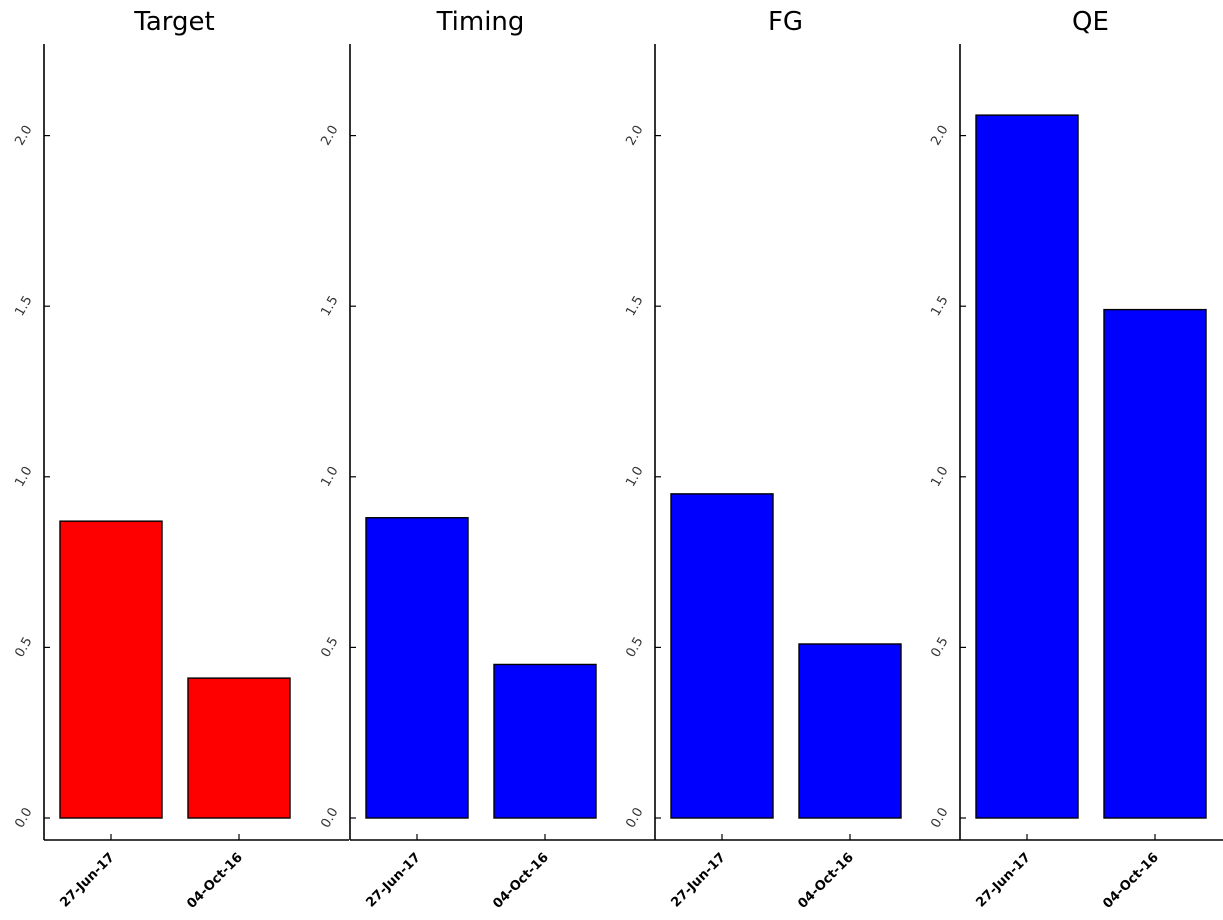 The width and height of the screenshot is (1223, 920). What do you see at coordinates (785, 22) in the screenshot?
I see `panel-title: FG` at bounding box center [785, 22].